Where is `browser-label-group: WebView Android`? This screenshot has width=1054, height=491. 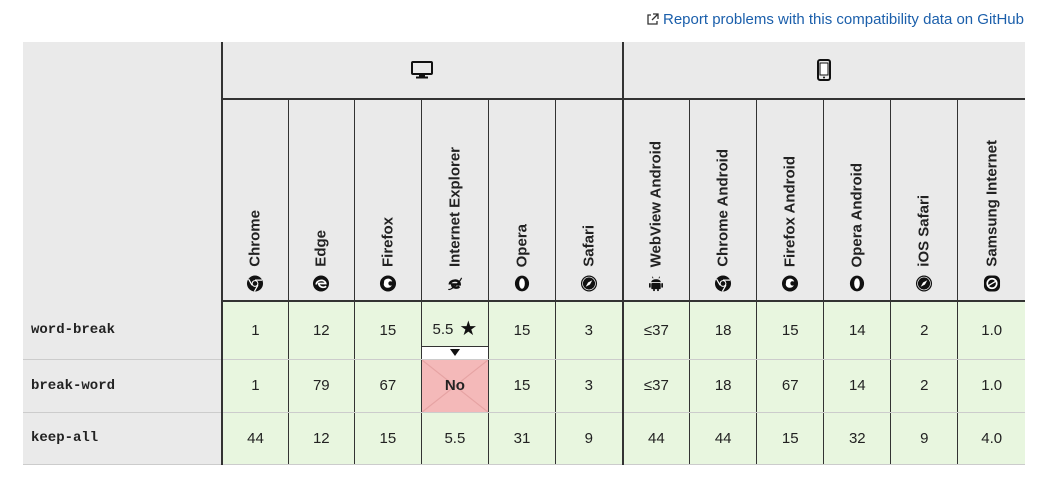
browser-label-group: WebView Android is located at coordinates (656, 216).